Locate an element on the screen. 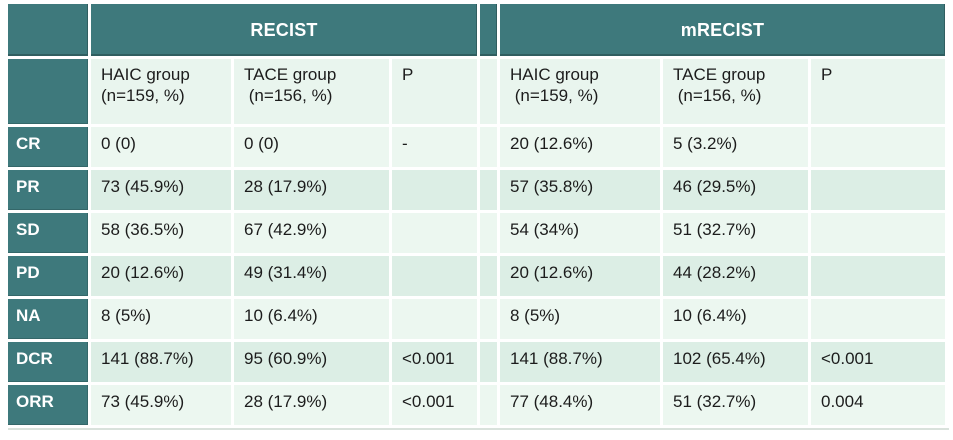 Image resolution: width=953 pixels, height=440 pixels. column-header-recist-tace: TACE group (n=156, %) is located at coordinates (311, 91).